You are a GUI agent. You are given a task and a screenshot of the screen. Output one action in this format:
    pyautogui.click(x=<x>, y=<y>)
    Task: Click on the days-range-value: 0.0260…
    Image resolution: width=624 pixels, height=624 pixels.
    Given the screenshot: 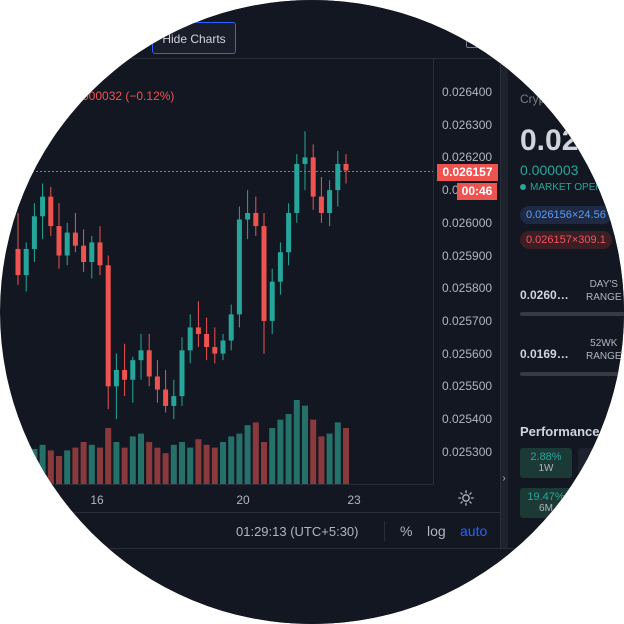 What is the action you would take?
    pyautogui.click(x=544, y=295)
    